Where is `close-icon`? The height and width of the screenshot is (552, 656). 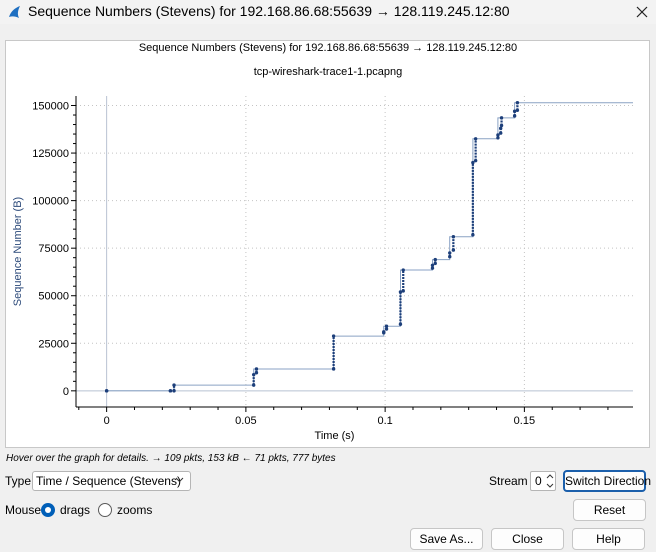 close-icon is located at coordinates (642, 12).